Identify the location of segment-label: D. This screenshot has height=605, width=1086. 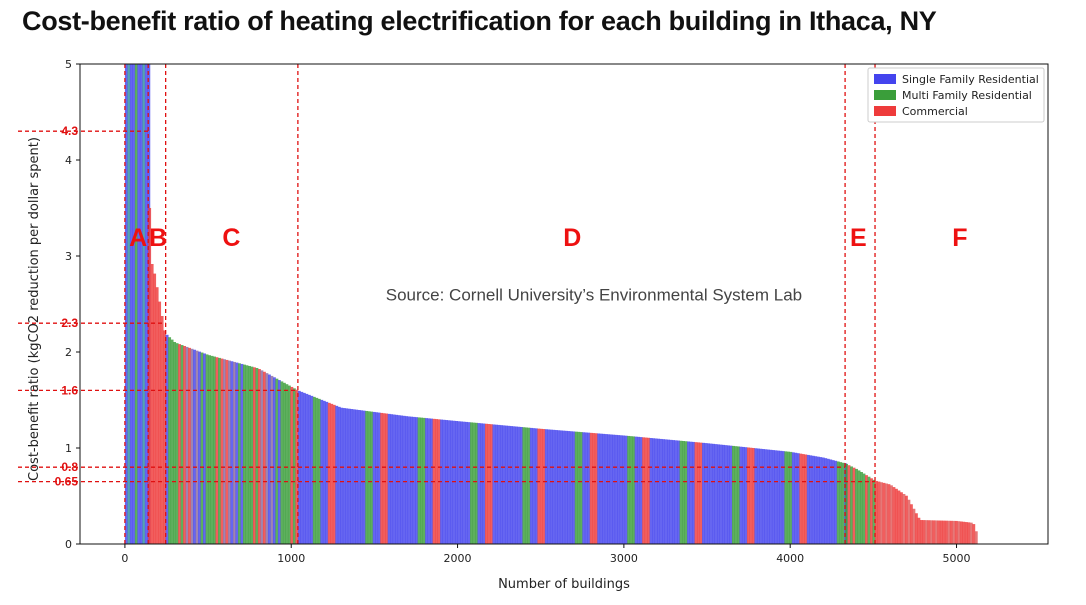
(572, 238).